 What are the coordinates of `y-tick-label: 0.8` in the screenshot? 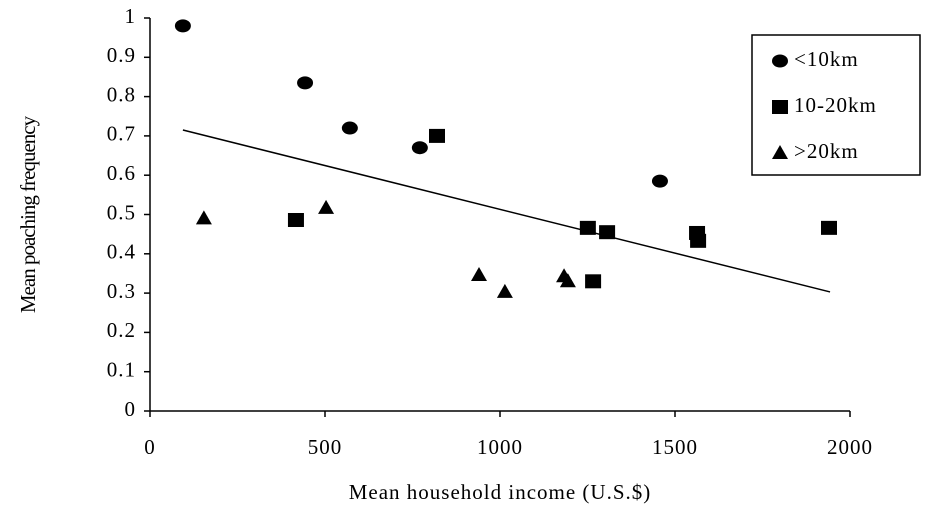 It's located at (121, 94).